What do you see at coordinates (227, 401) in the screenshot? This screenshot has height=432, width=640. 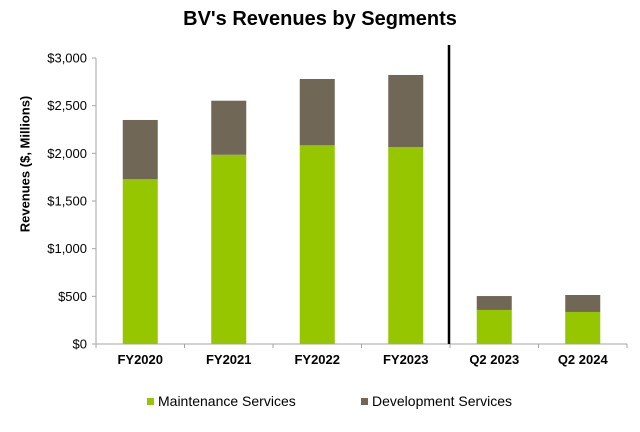 I see `legend-label-maintenance: Maintenance Services` at bounding box center [227, 401].